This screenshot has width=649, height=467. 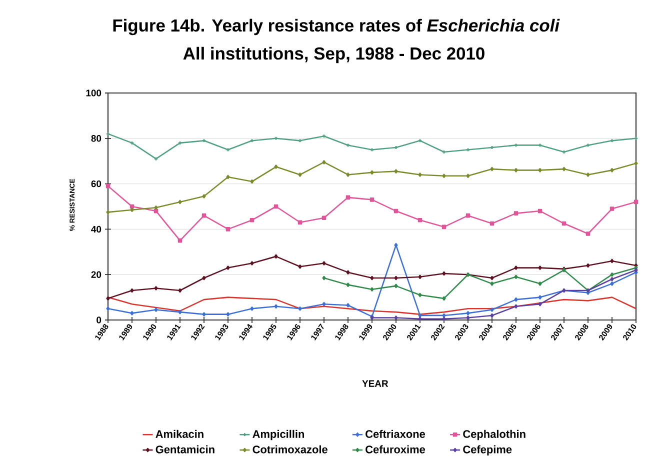 I want to click on legend-label: Cotrimoxazole, so click(x=290, y=449).